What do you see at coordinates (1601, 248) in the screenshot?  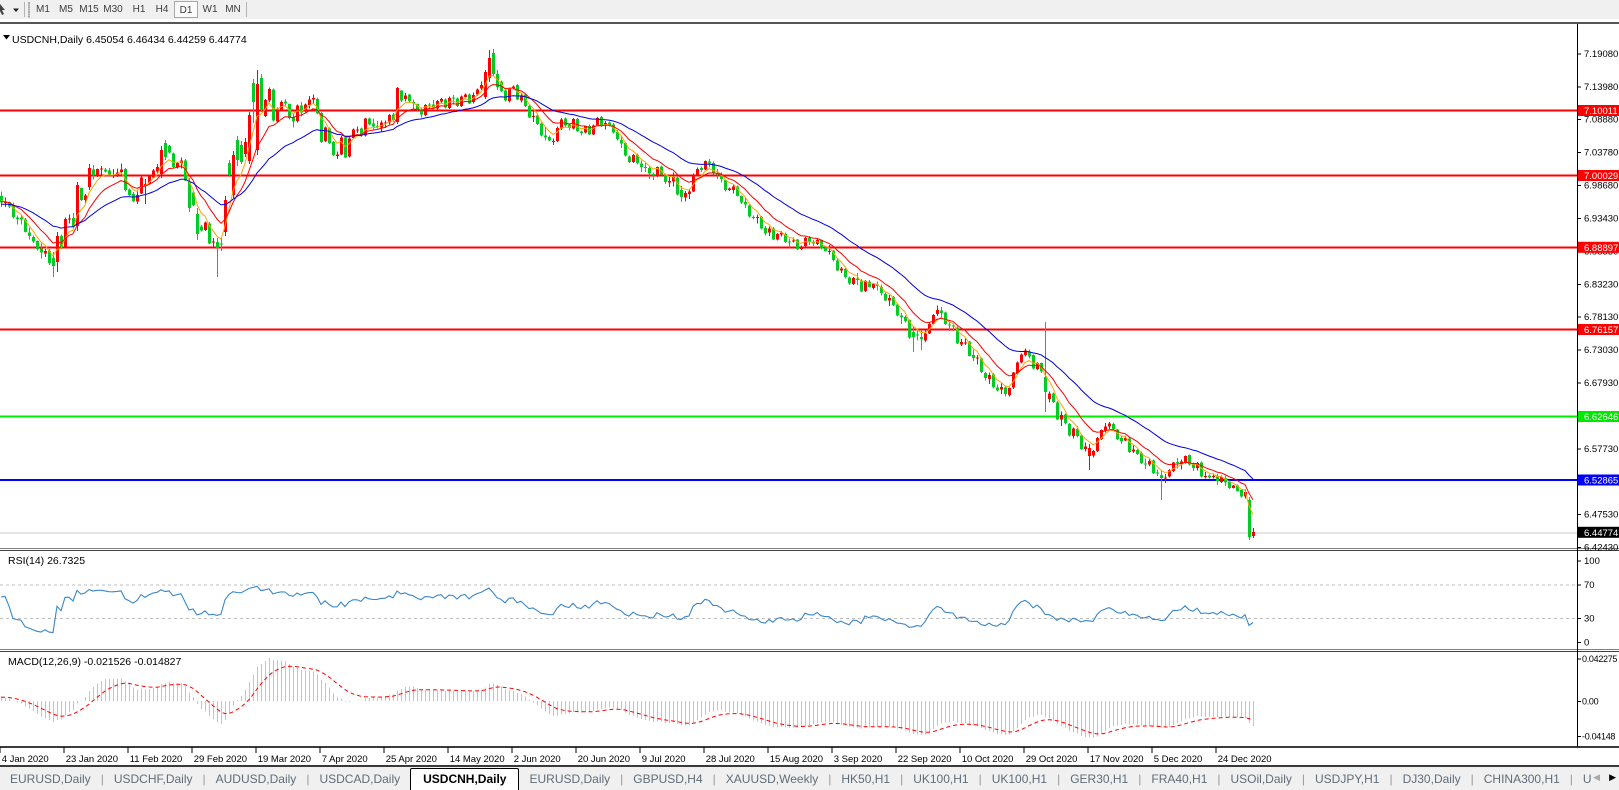 I see `svg-text: 6.88897` at bounding box center [1601, 248].